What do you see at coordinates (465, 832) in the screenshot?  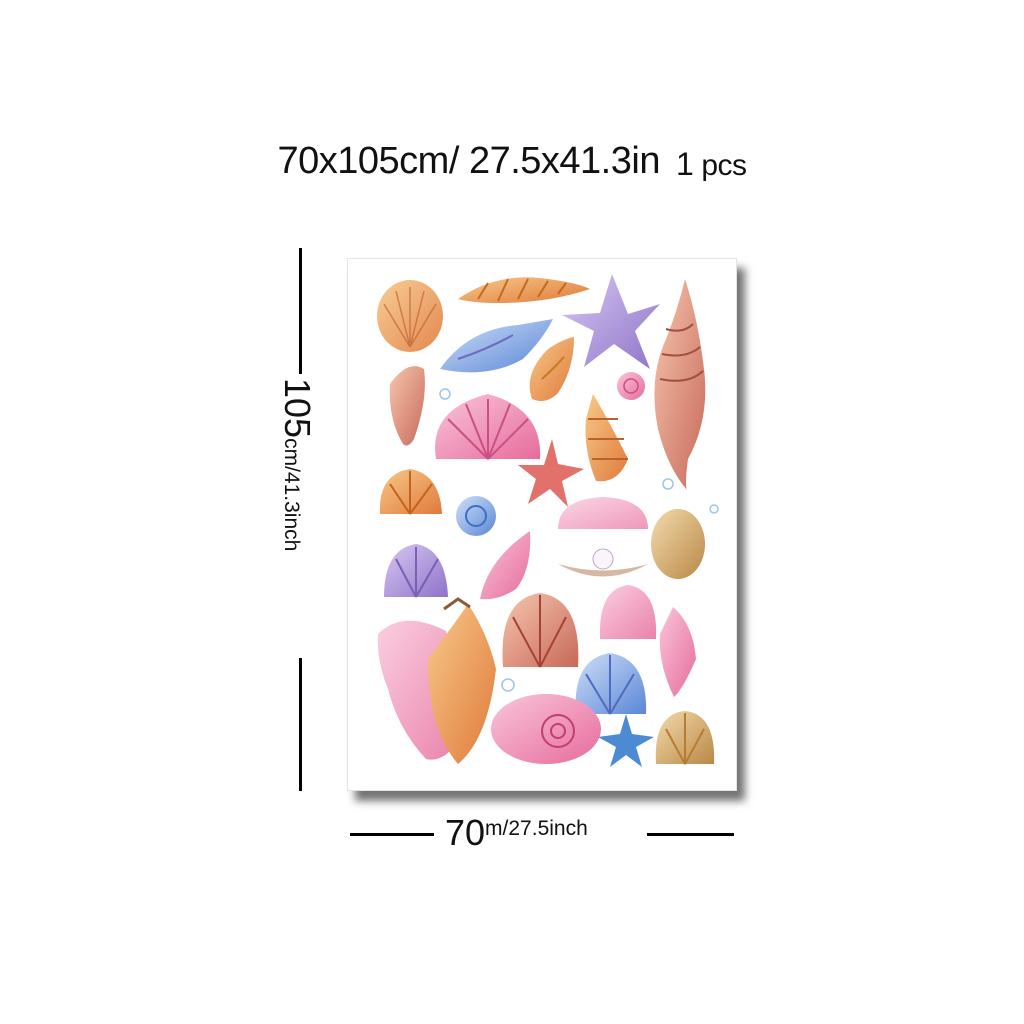 I see `width-value: 70` at bounding box center [465, 832].